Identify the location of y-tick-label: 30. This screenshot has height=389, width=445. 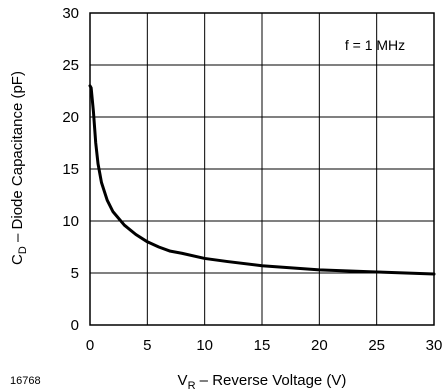
(70, 13).